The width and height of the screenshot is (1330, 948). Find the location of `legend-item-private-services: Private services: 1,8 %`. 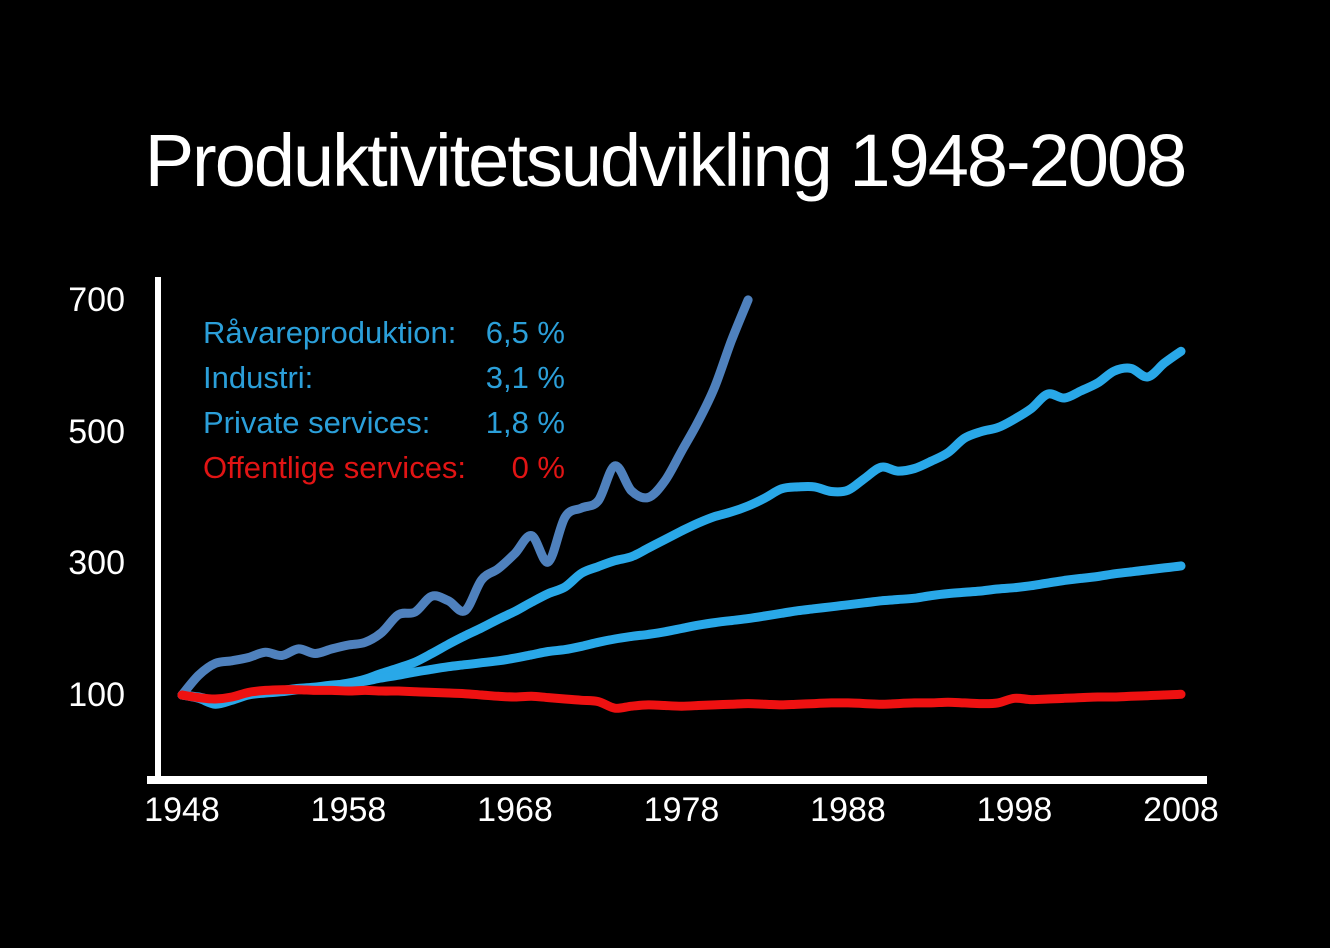

legend-item-private-services: Private services: 1,8 % is located at coordinates (384, 422).